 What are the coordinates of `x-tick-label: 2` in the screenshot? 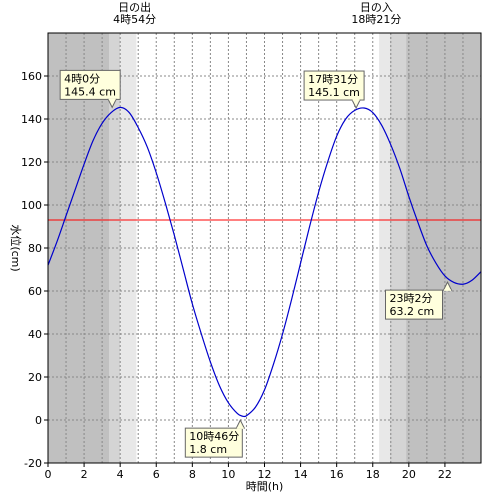 It's located at (84, 474).